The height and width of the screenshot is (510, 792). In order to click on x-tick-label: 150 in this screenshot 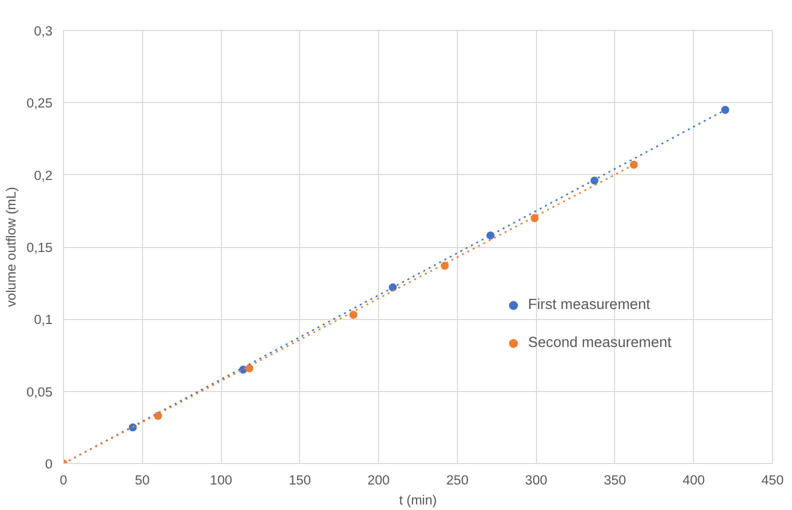, I will do `click(299, 480)`.